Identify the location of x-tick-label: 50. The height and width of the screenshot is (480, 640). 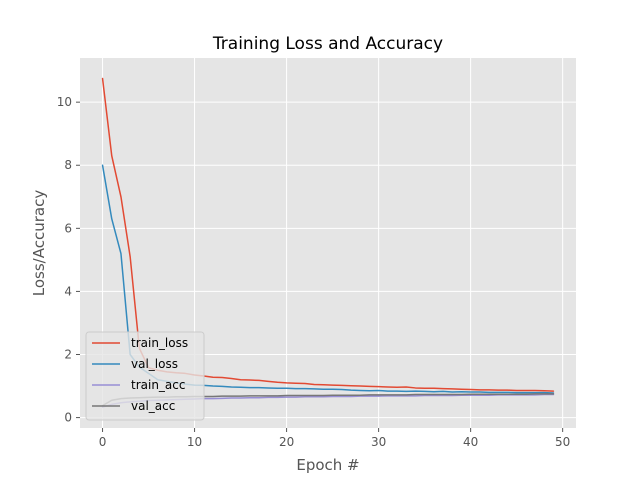
(562, 442).